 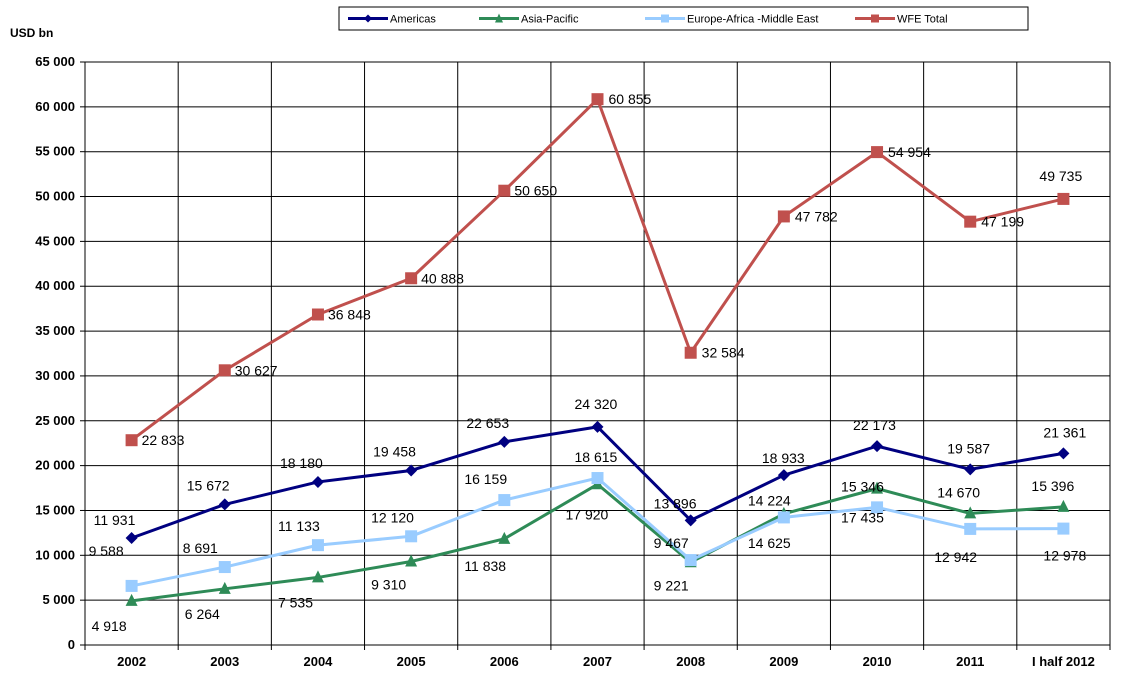 What do you see at coordinates (1052, 486) in the screenshot?
I see `data-label: 15 396` at bounding box center [1052, 486].